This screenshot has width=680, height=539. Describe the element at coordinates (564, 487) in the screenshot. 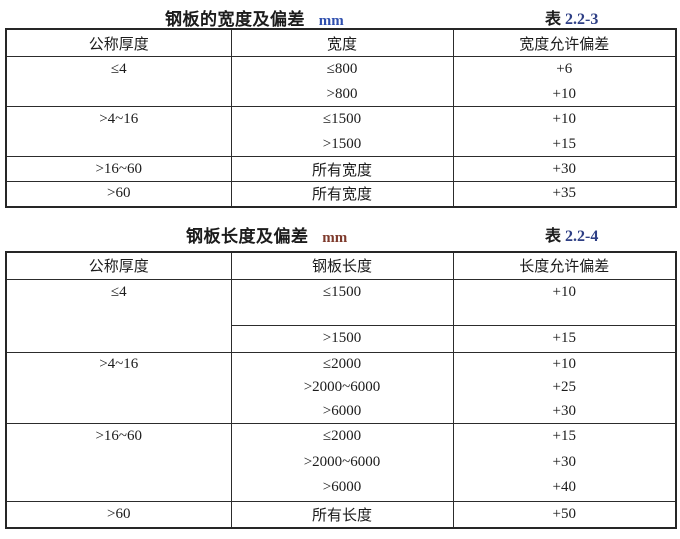

I see `tolerance-value: +40` at that location.